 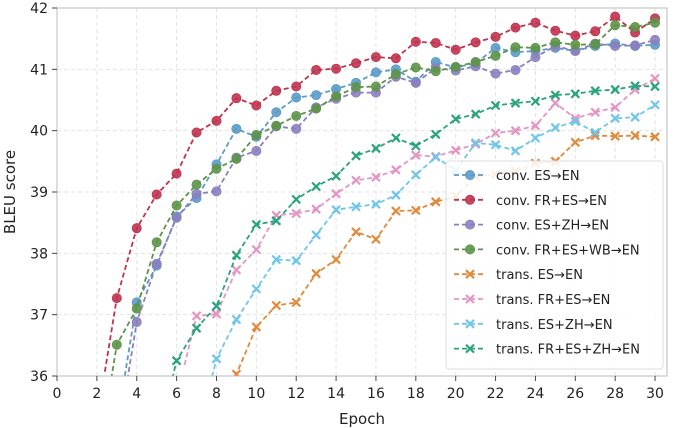 I want to click on x-tick-label: 28, so click(x=615, y=394).